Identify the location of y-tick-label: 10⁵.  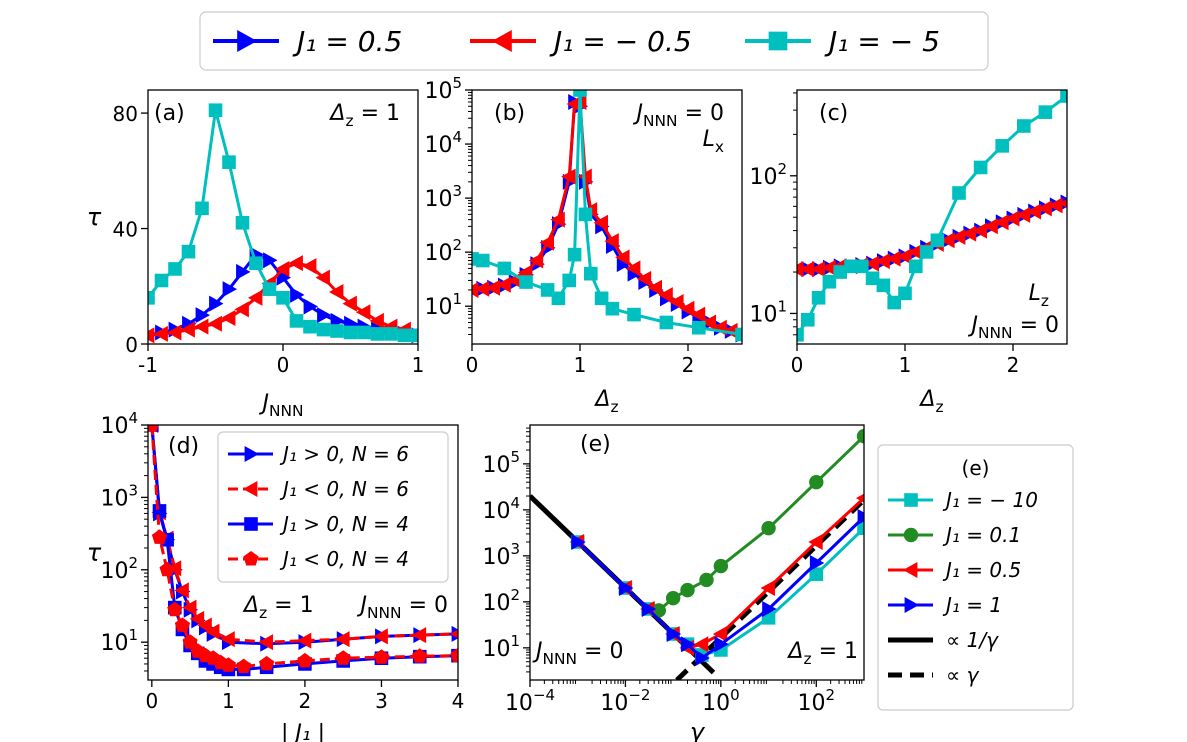
(501, 463).